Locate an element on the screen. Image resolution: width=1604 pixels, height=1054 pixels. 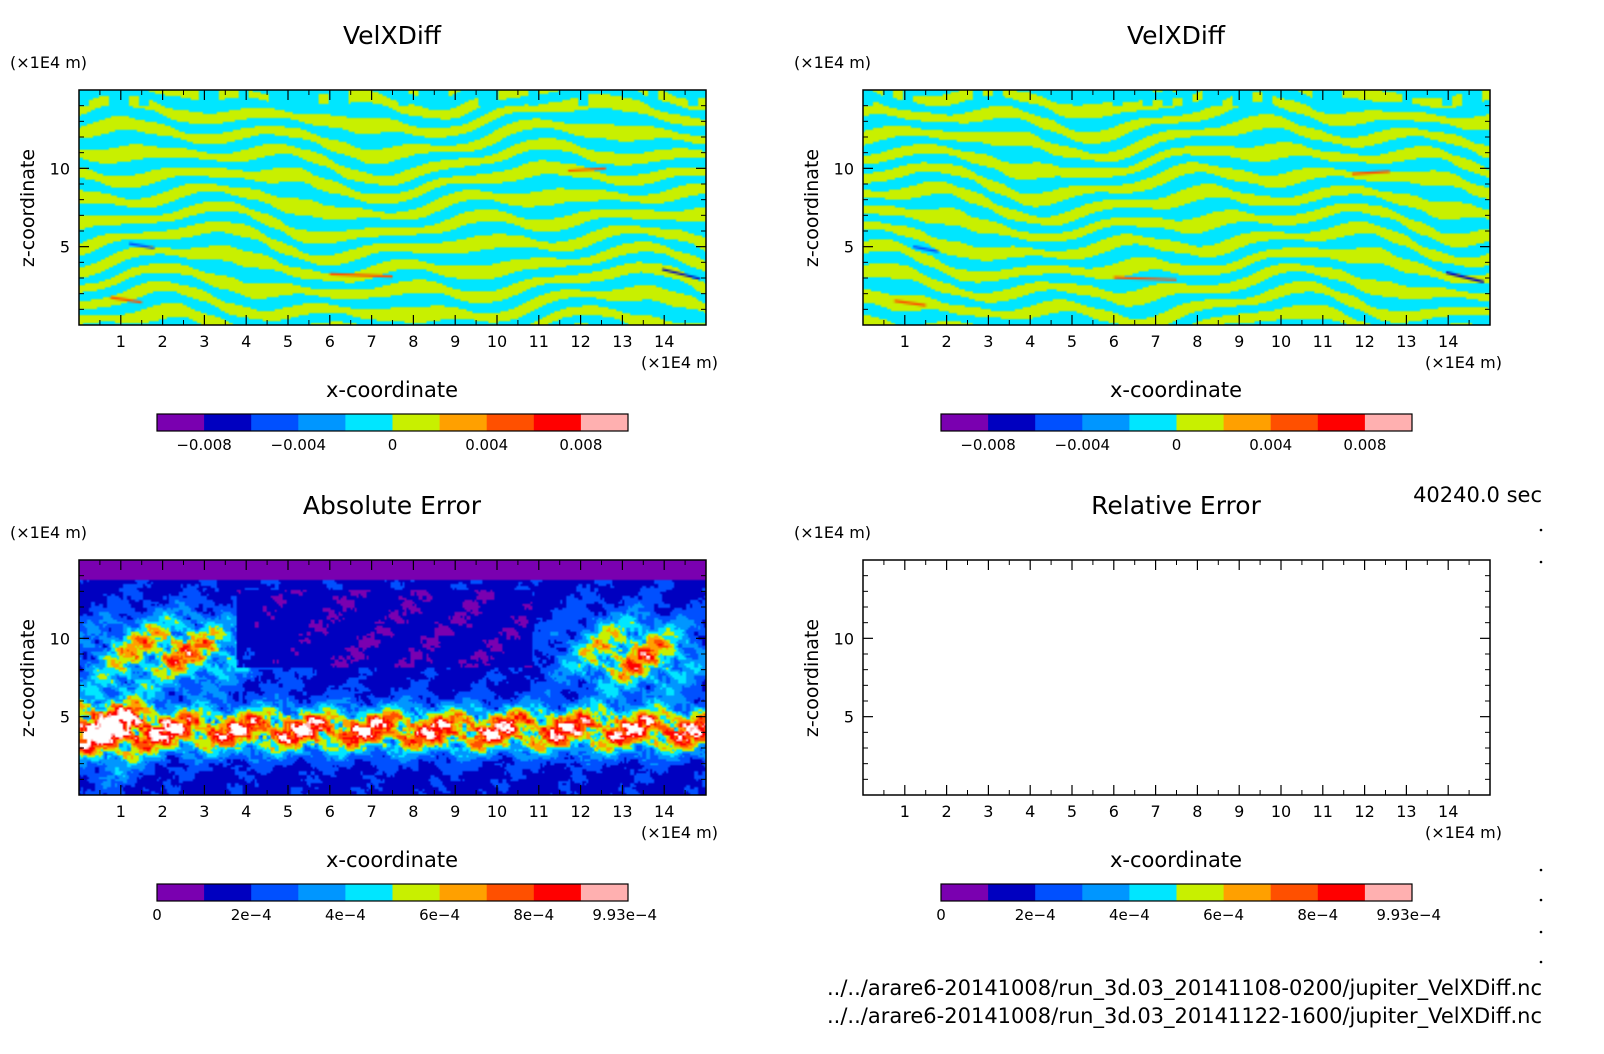
colorbar-tick-label: 2e−4 is located at coordinates (1035, 915).